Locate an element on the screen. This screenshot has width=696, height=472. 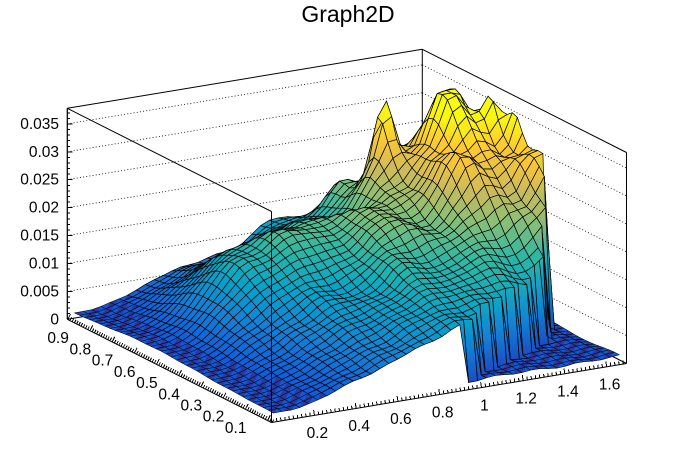
svg-text: 0.3 is located at coordinates (192, 406).